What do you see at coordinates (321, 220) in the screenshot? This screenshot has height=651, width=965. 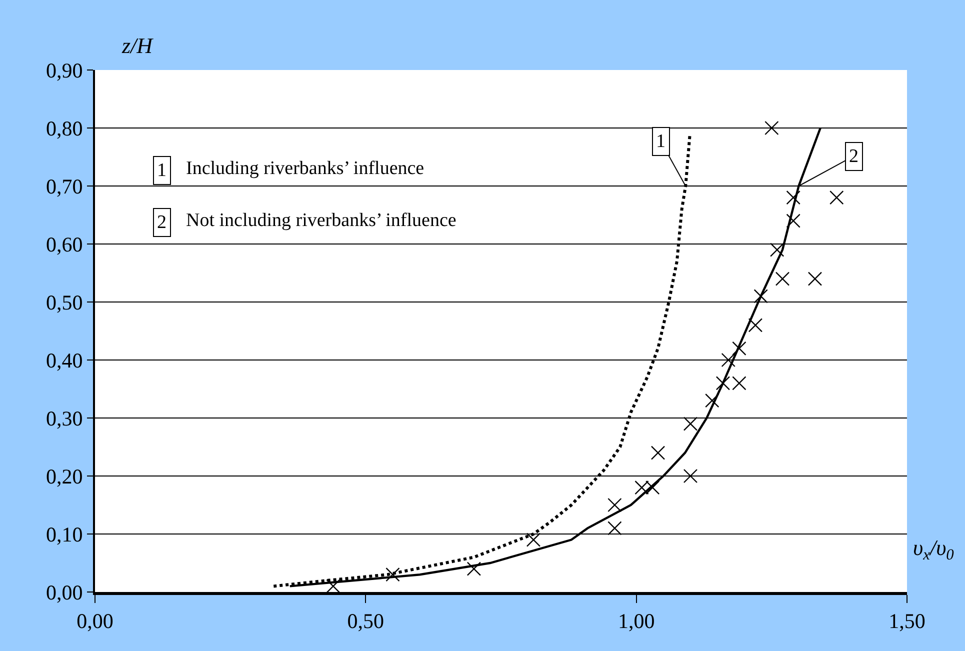 I see `annotation: Not including riverbanks’ influence` at bounding box center [321, 220].